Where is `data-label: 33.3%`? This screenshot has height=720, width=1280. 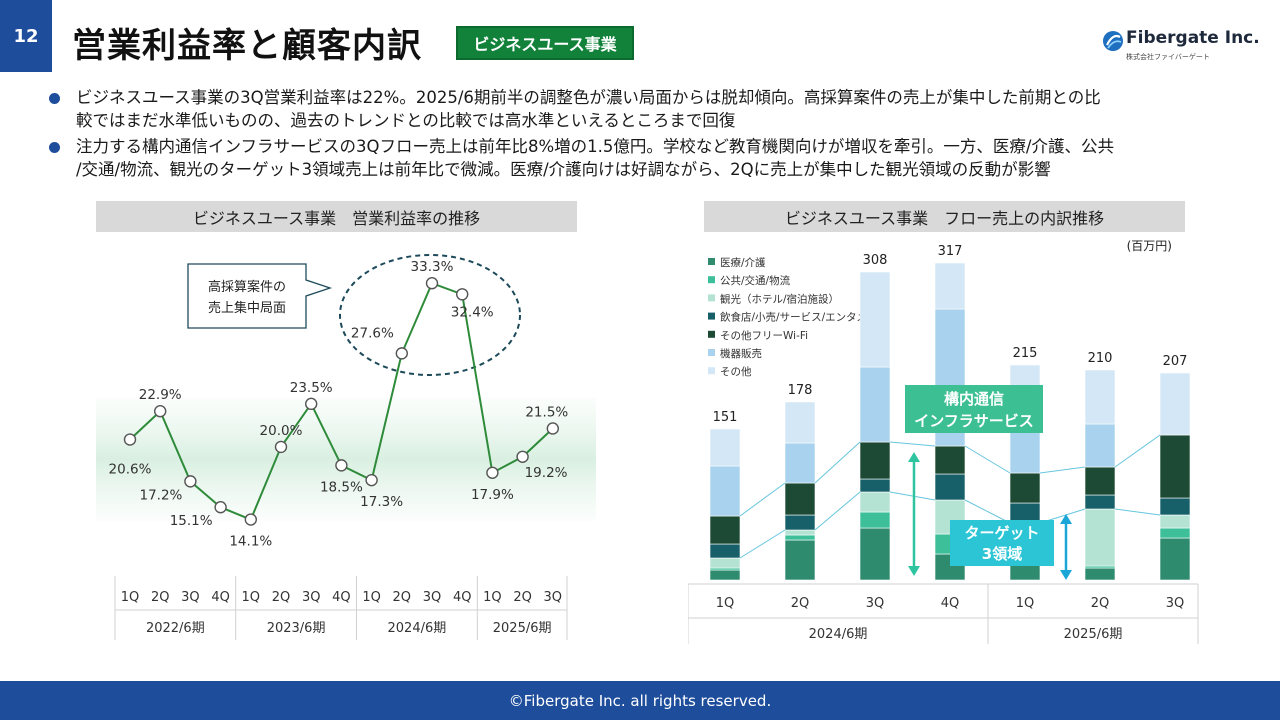
data-label: 33.3% is located at coordinates (432, 267).